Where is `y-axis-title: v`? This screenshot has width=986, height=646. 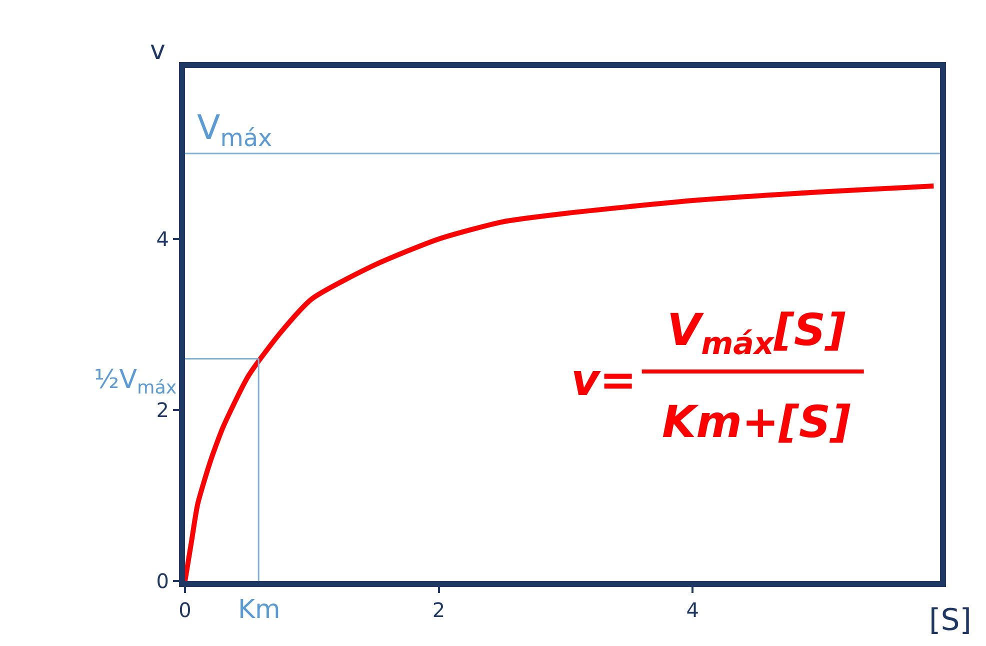
y-axis-title: v is located at coordinates (158, 51).